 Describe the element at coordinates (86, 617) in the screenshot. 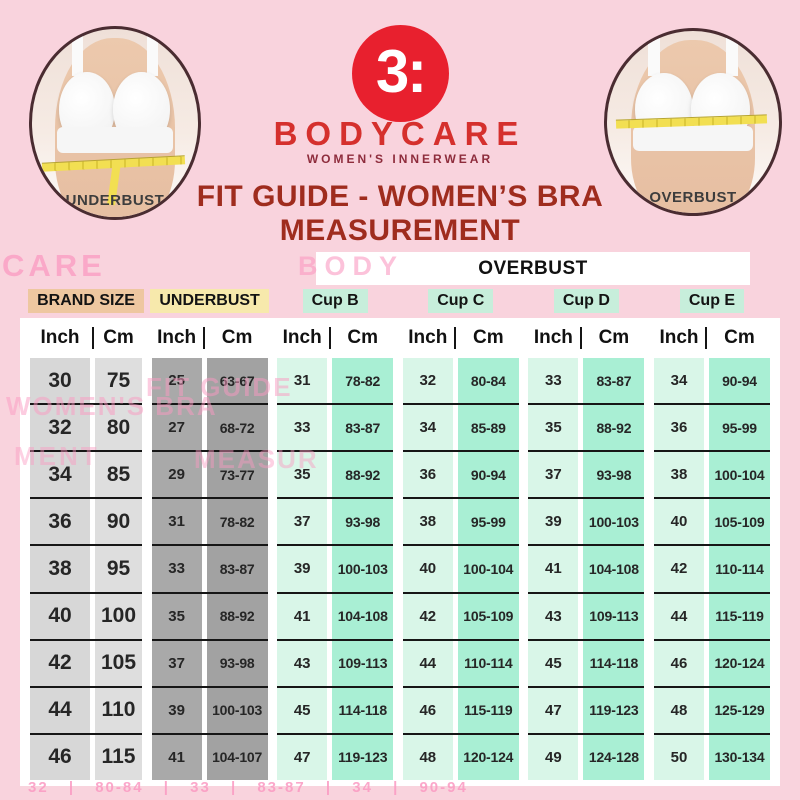

I see `table-row: 40 100` at that location.